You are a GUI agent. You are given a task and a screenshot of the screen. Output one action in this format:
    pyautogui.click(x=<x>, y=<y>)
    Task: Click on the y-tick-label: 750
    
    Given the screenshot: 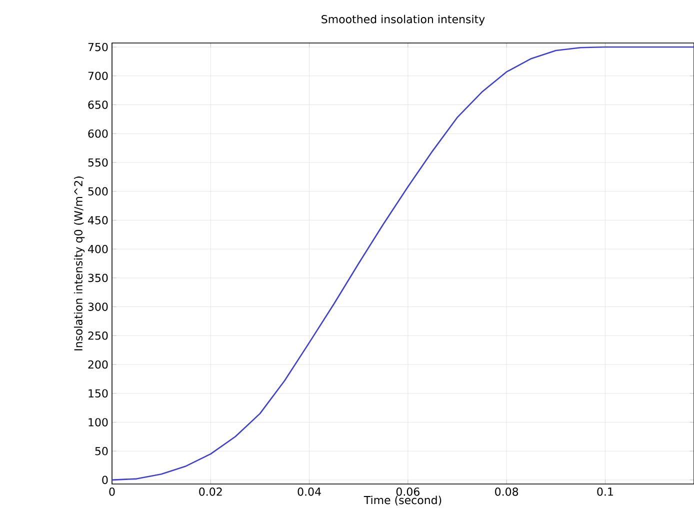 What is the action you would take?
    pyautogui.click(x=98, y=47)
    